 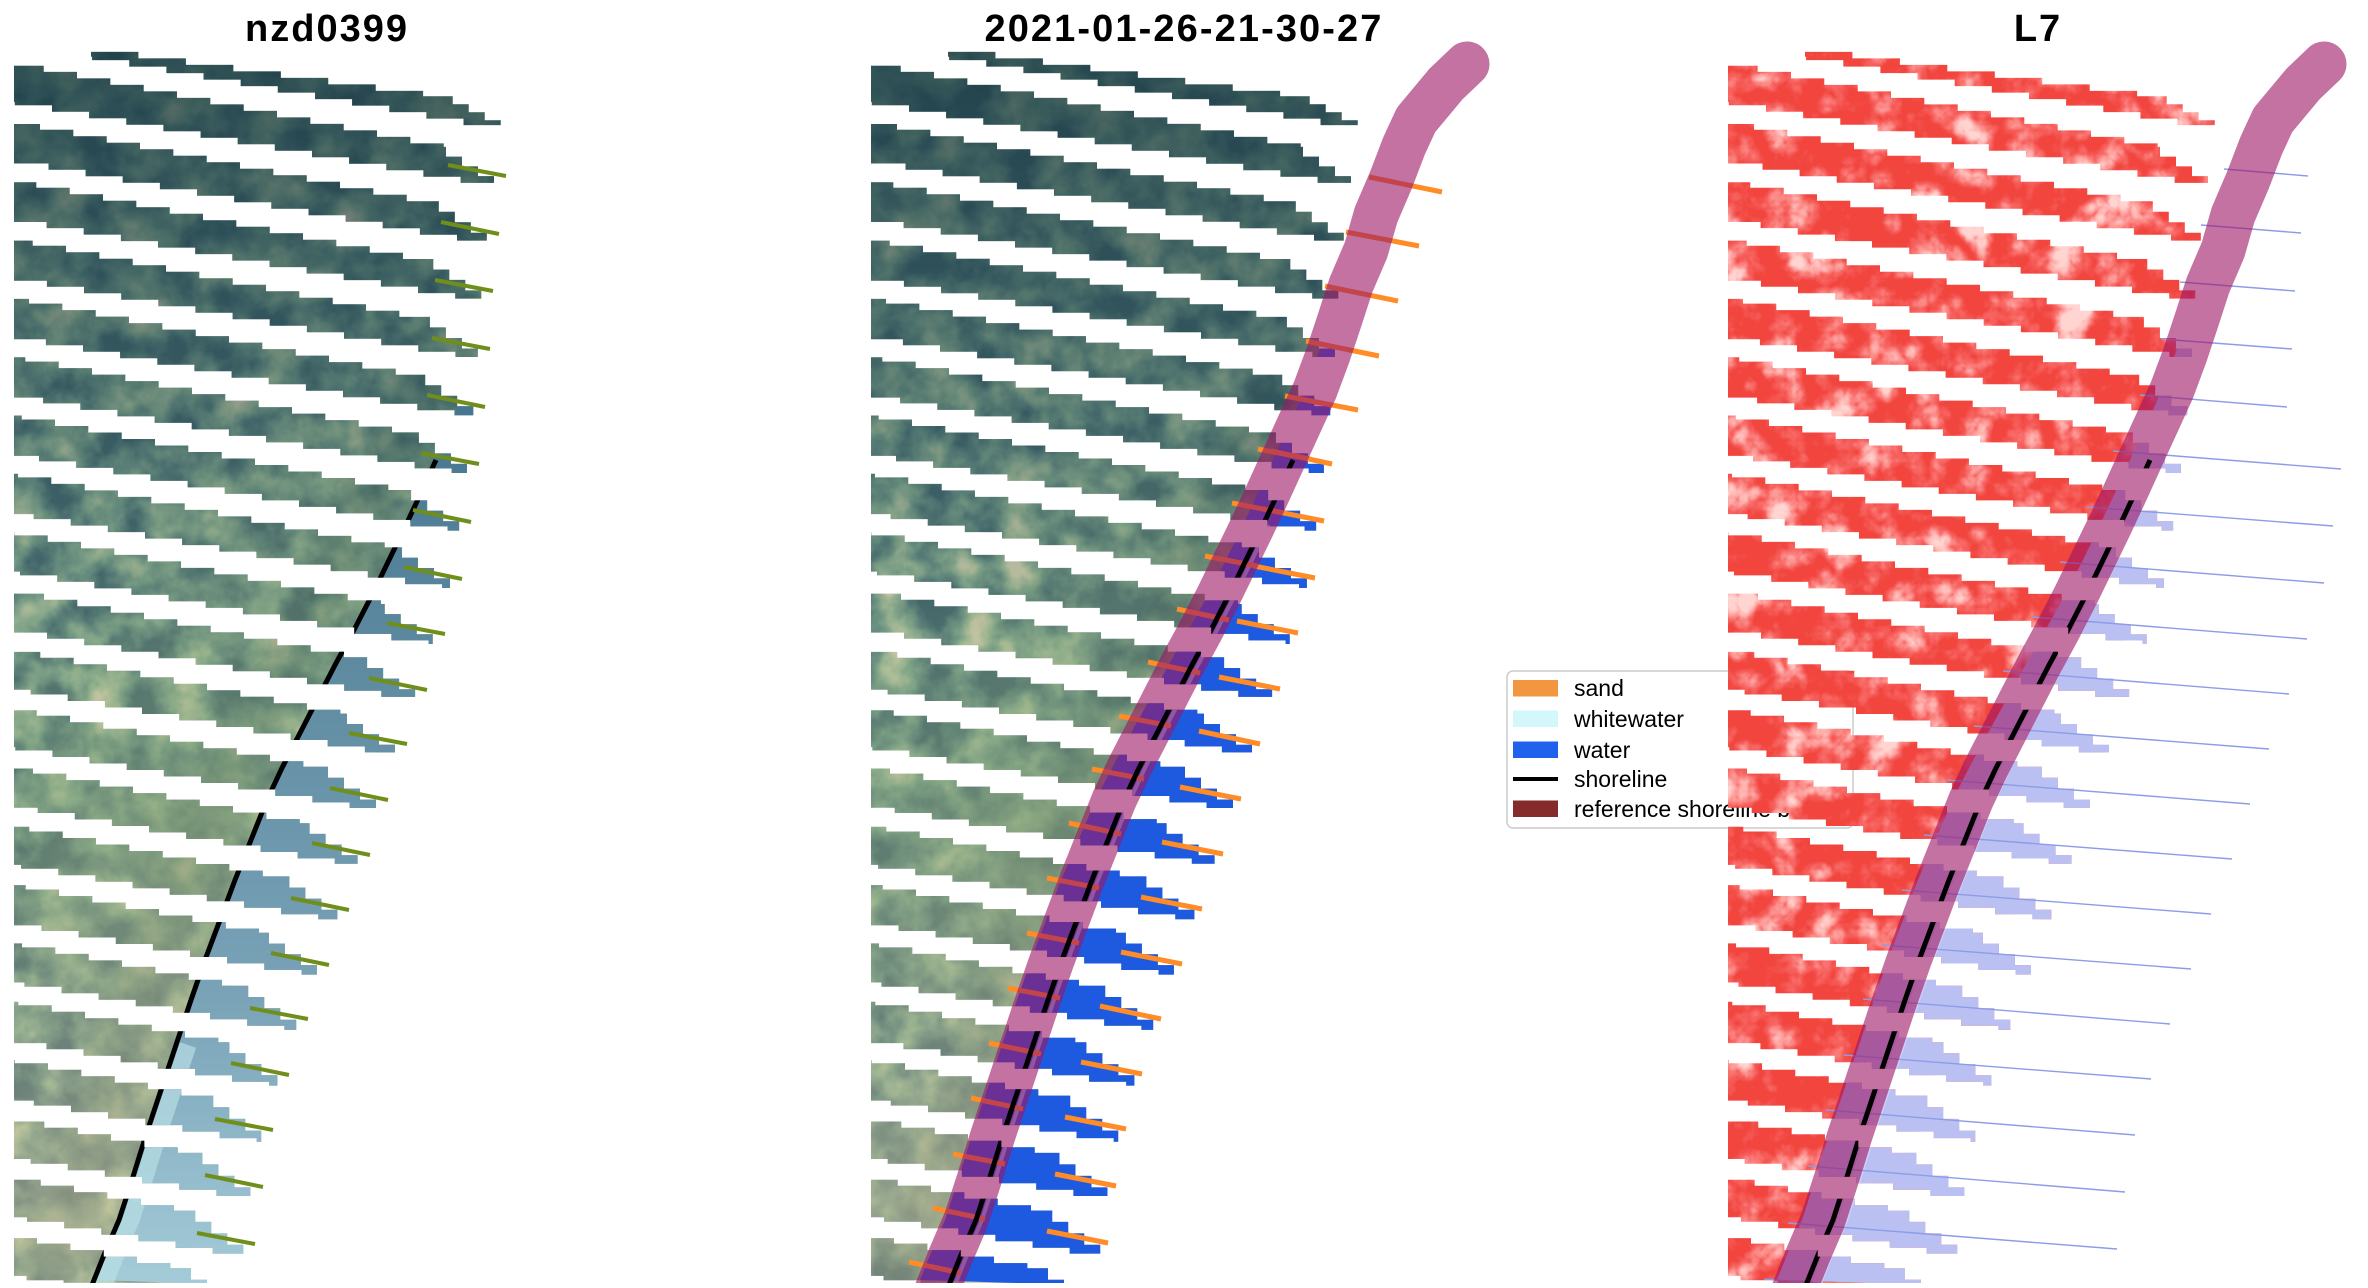 What do you see at coordinates (2038, 29) in the screenshot?
I see `svg-text: L7` at bounding box center [2038, 29].